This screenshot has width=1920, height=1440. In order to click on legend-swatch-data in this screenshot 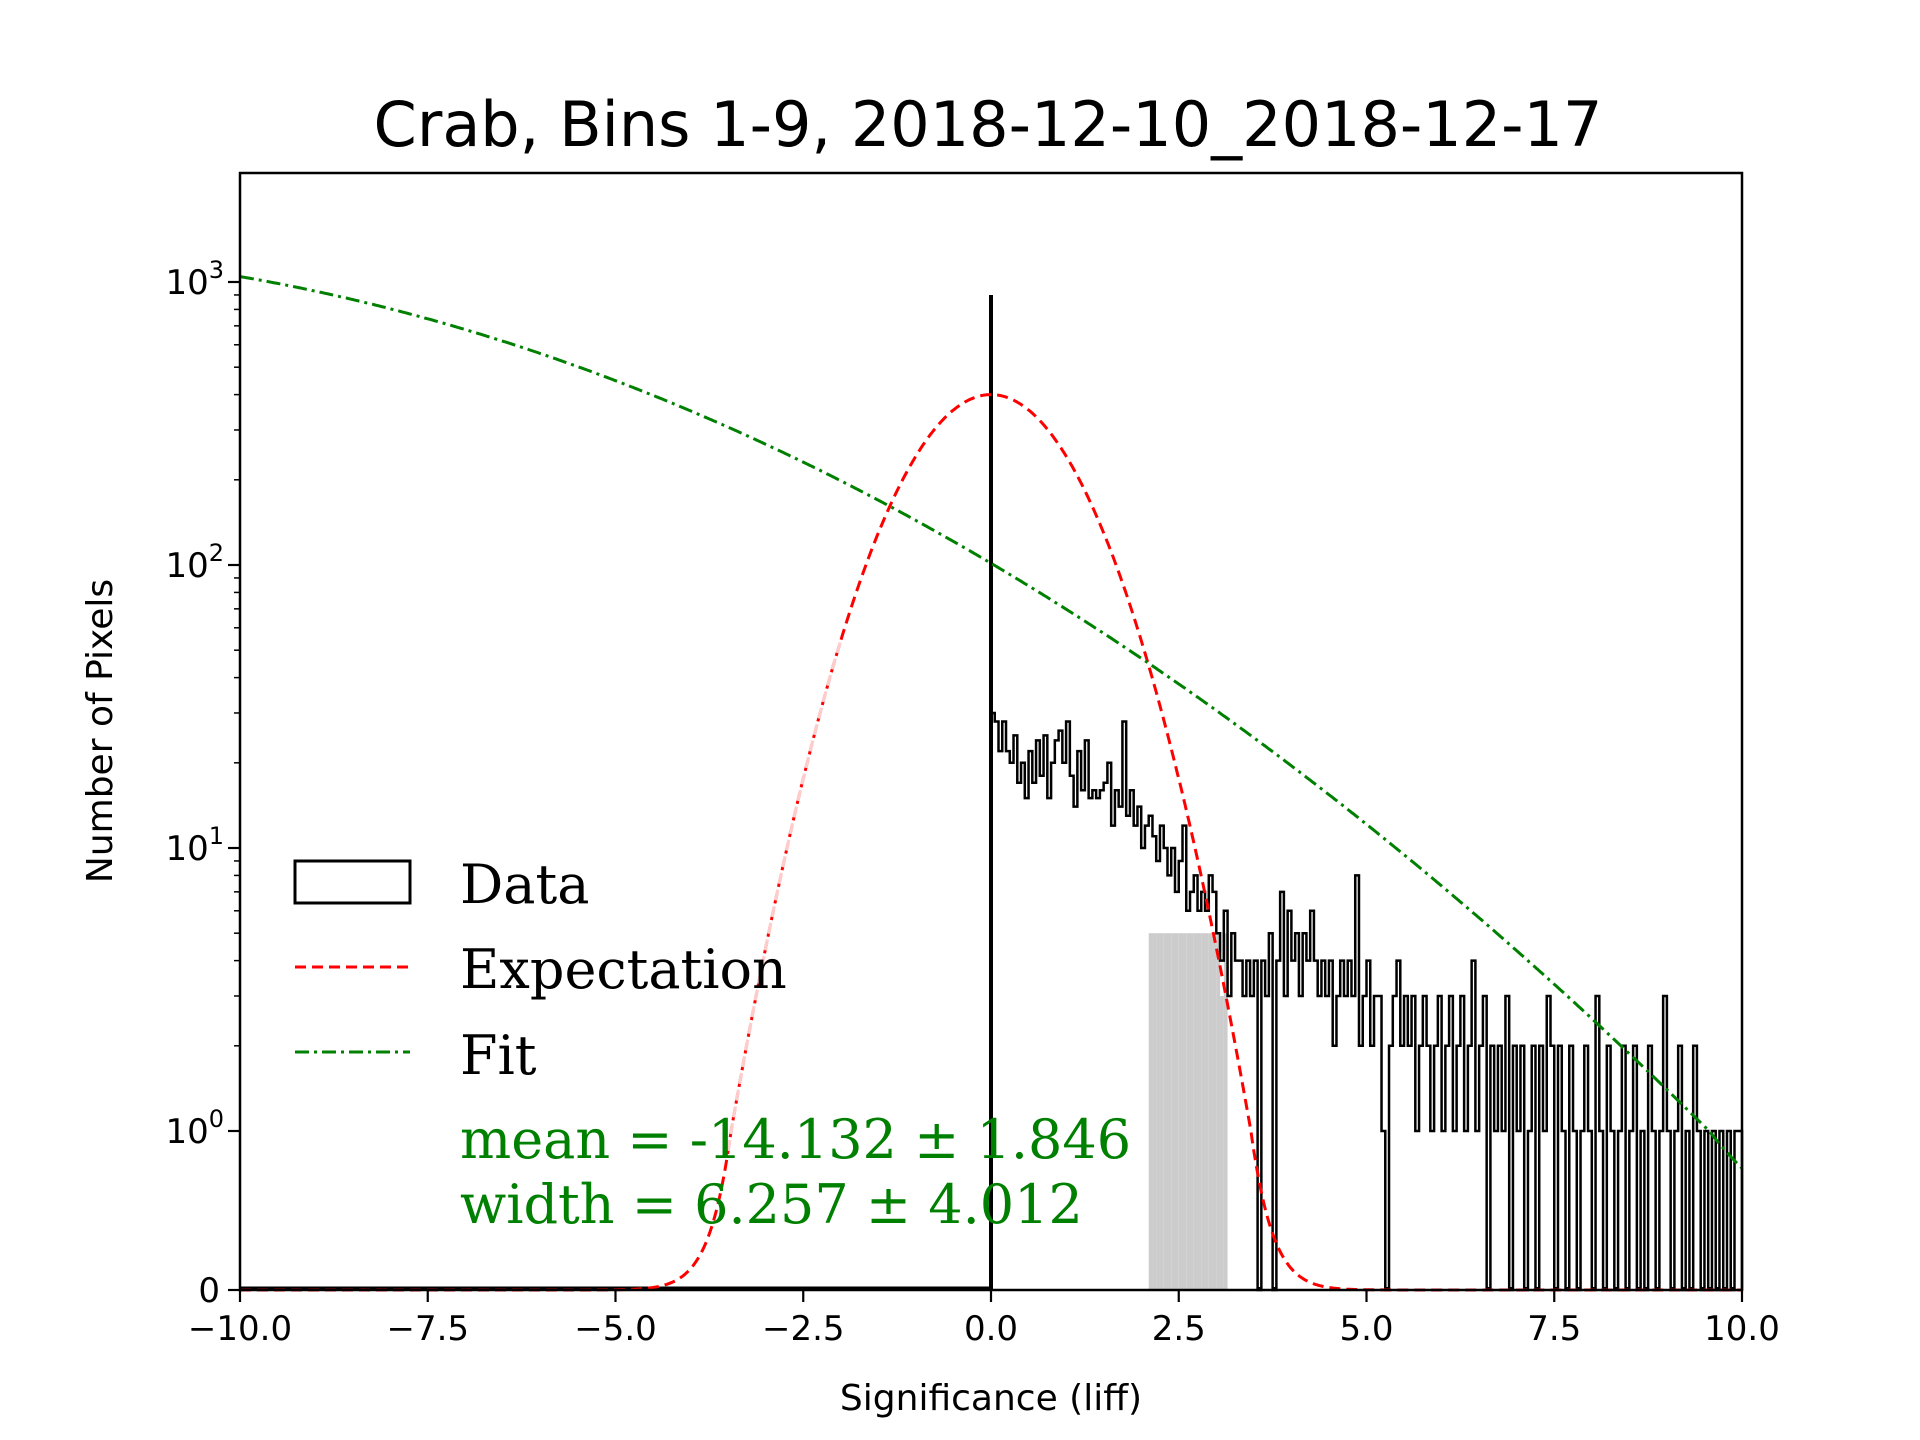, I will do `click(352, 882)`.